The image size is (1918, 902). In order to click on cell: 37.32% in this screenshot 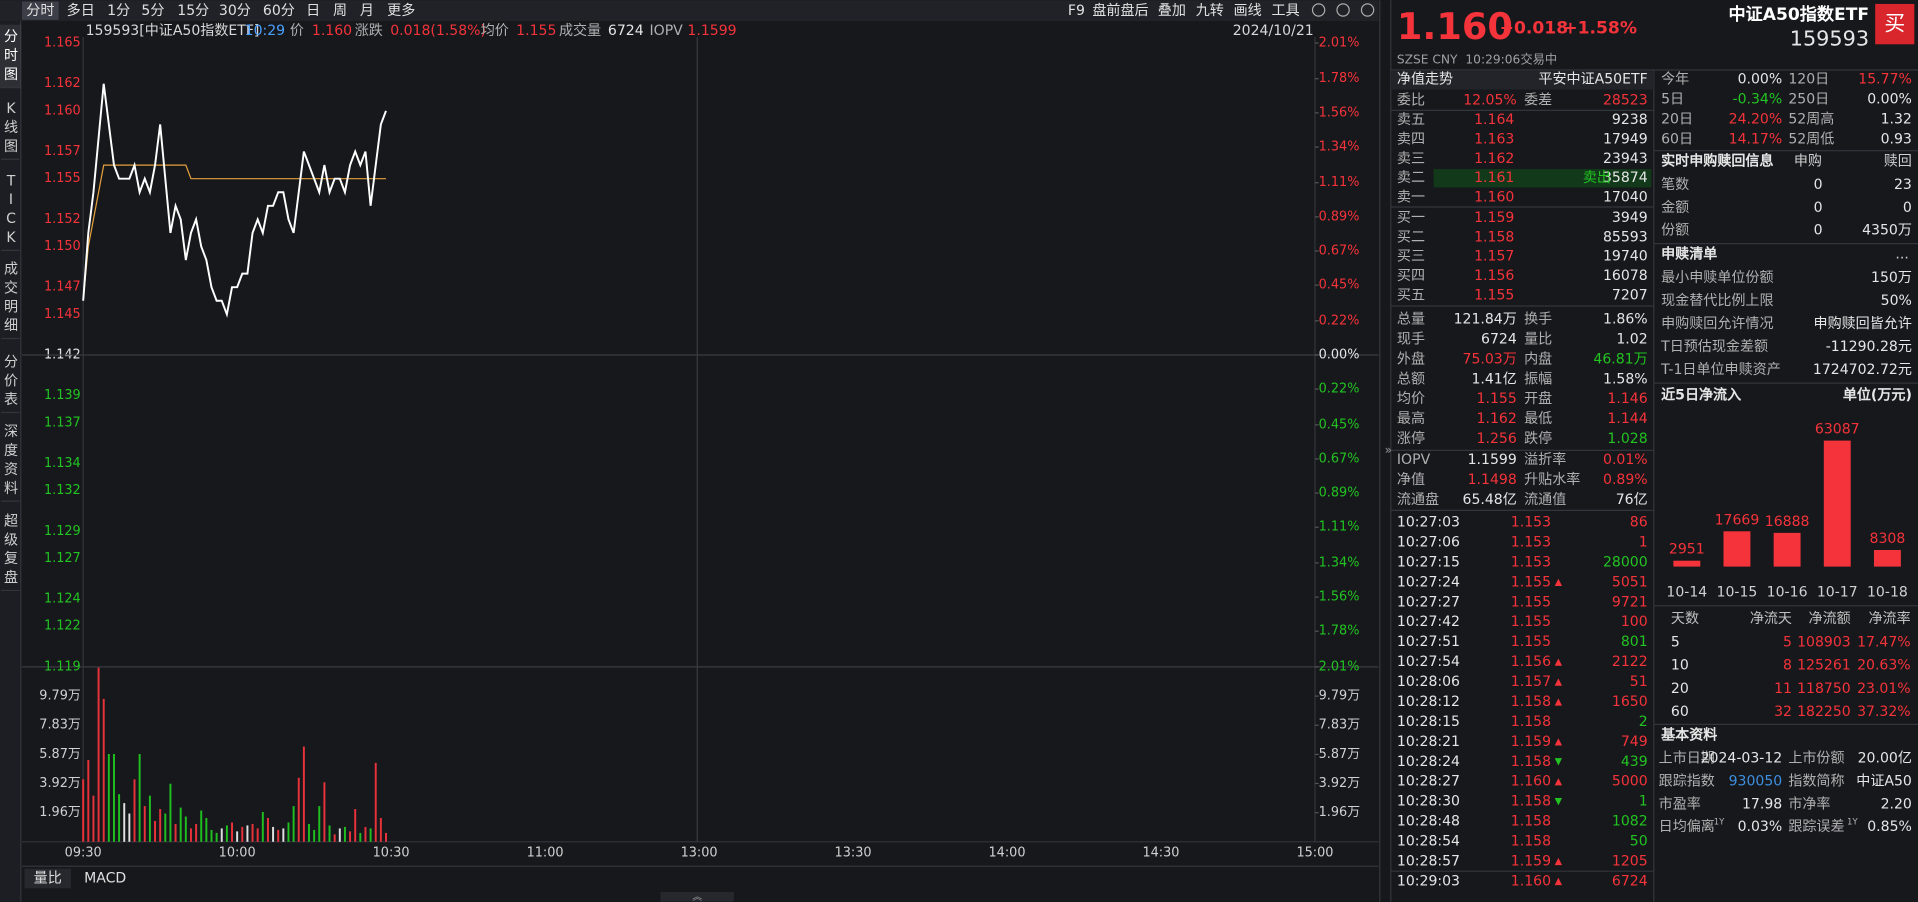, I will do `click(1884, 712)`.